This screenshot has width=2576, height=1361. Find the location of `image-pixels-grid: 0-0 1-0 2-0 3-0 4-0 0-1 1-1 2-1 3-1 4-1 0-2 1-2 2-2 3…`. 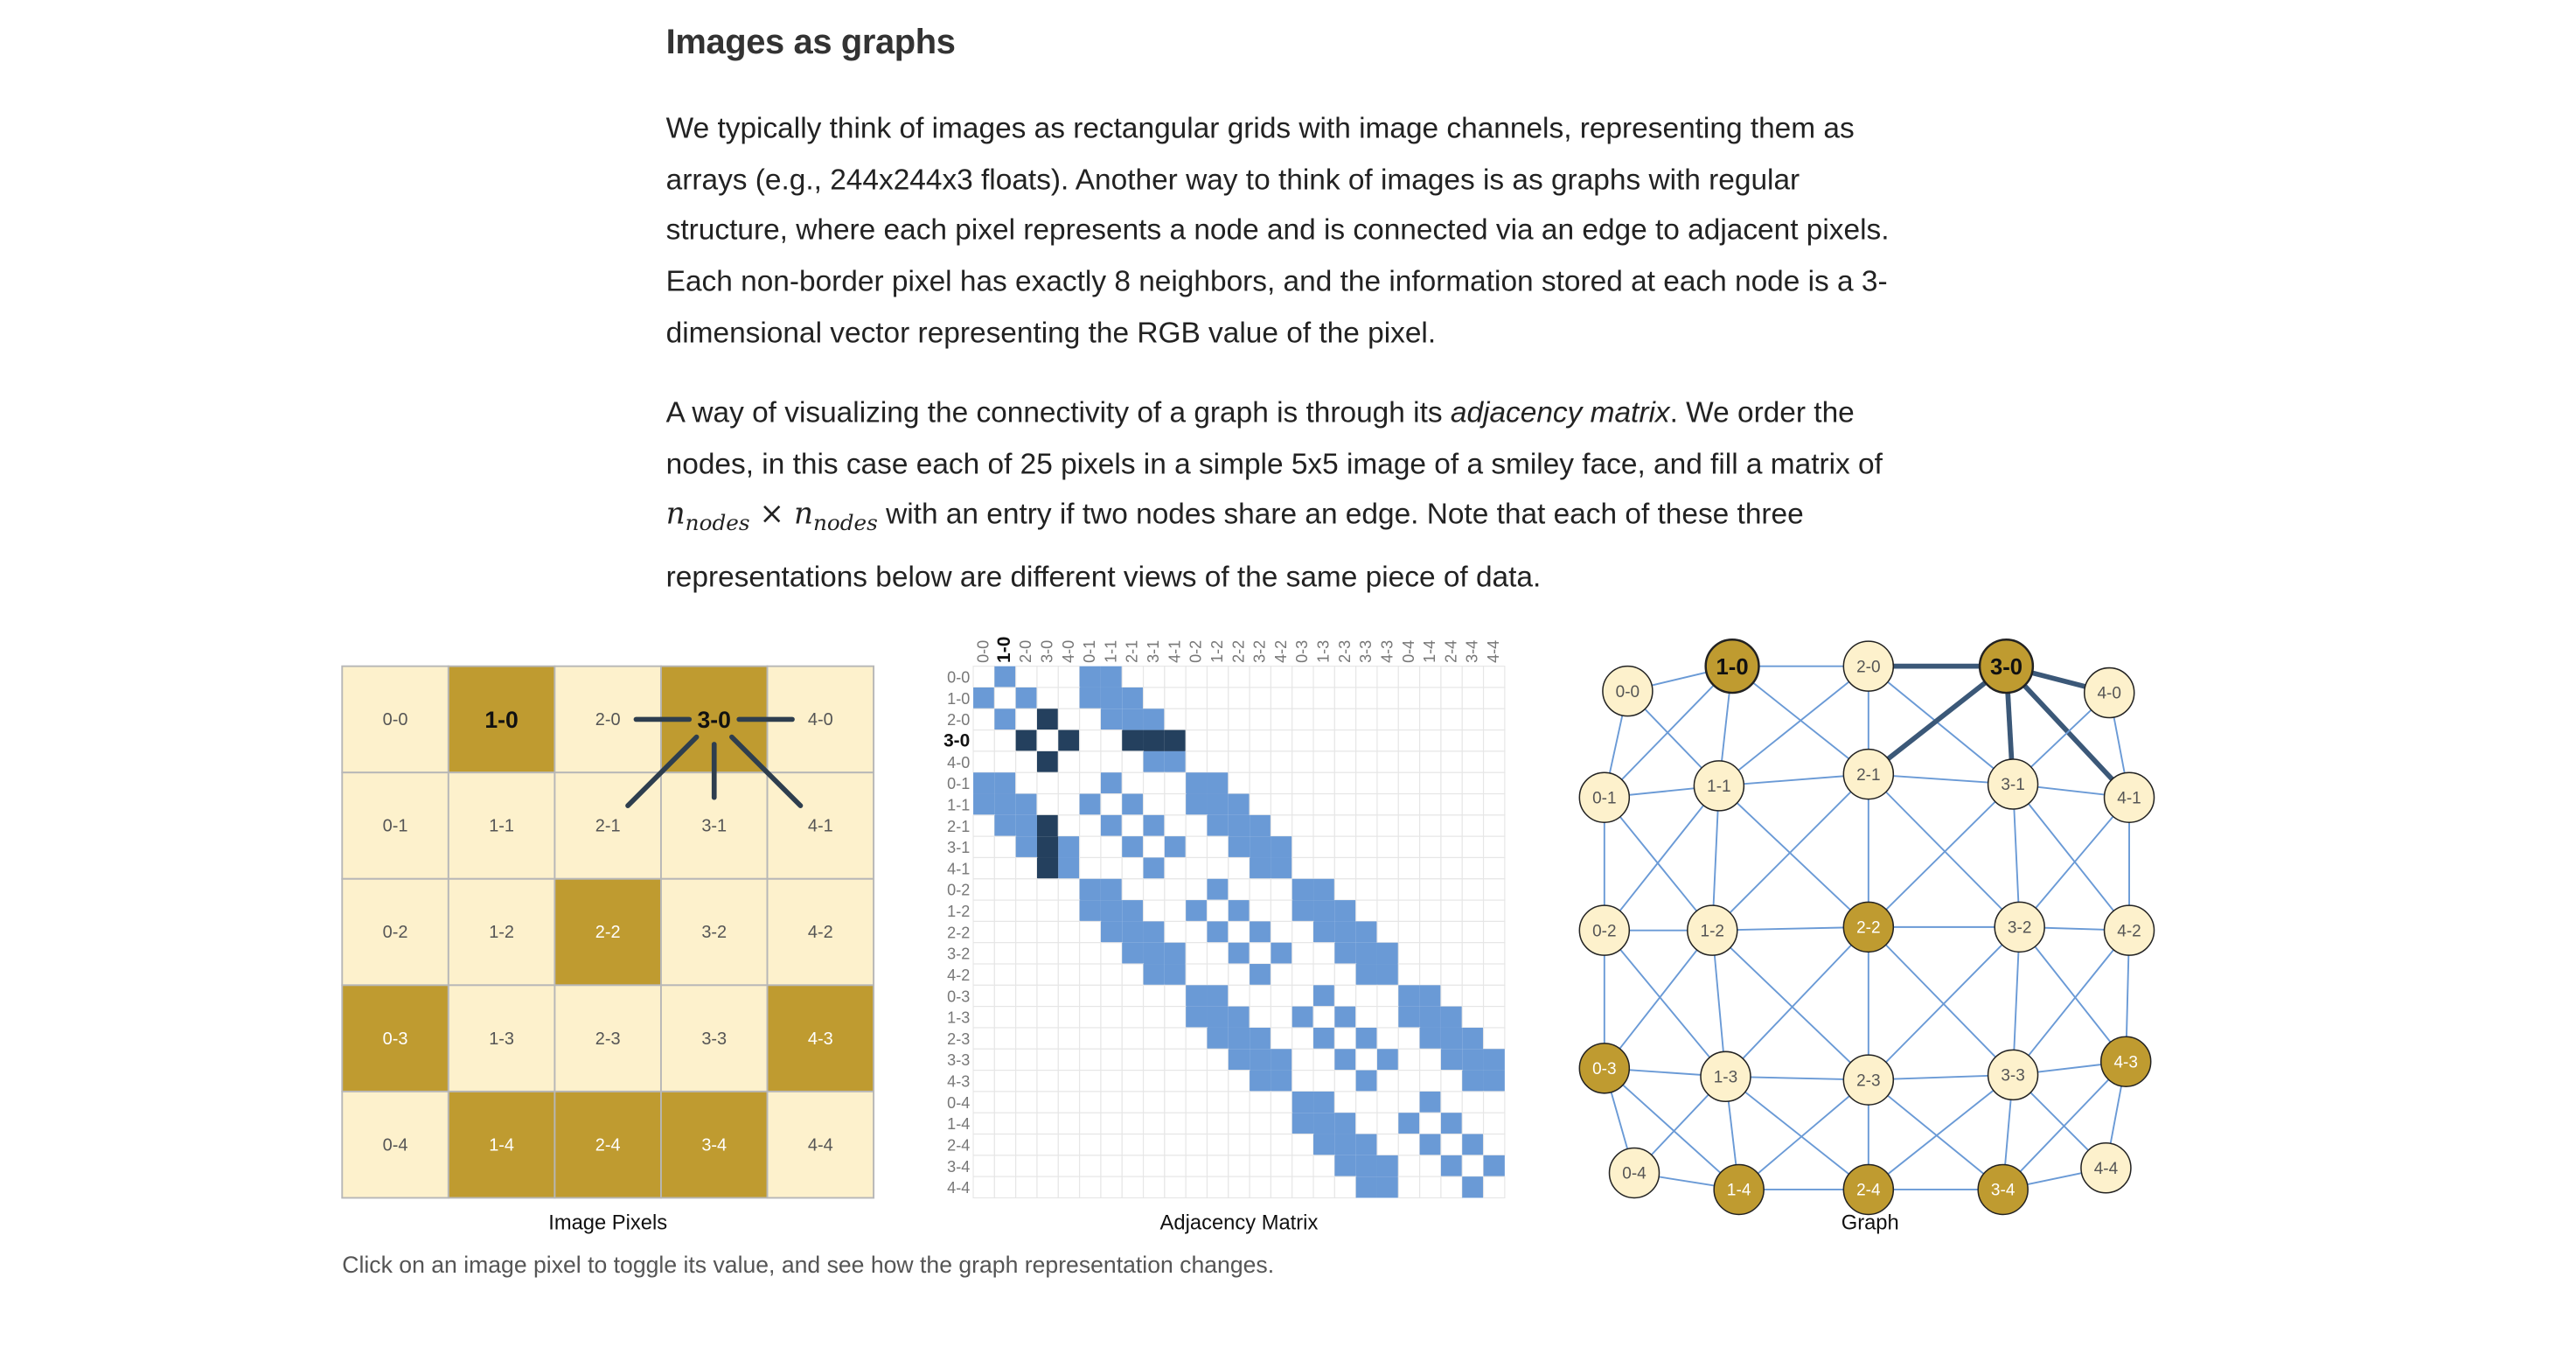

image-pixels-grid: 0-0 1-0 2-0 3-0 4-0 0-1 1-1 2-1 3-1 4-1 0-2 1-2 2-2 3… is located at coordinates (607, 932).